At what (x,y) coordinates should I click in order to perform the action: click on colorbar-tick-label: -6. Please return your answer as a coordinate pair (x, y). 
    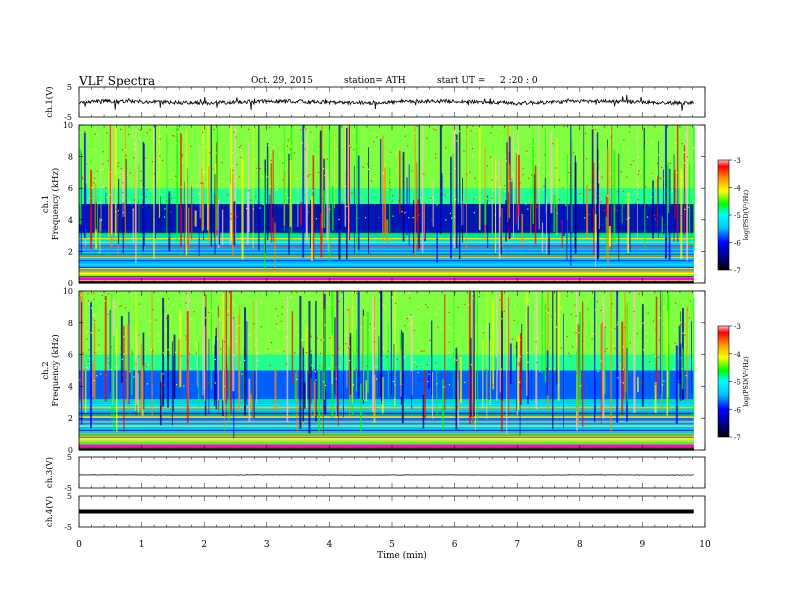
    Looking at the image, I should click on (737, 244).